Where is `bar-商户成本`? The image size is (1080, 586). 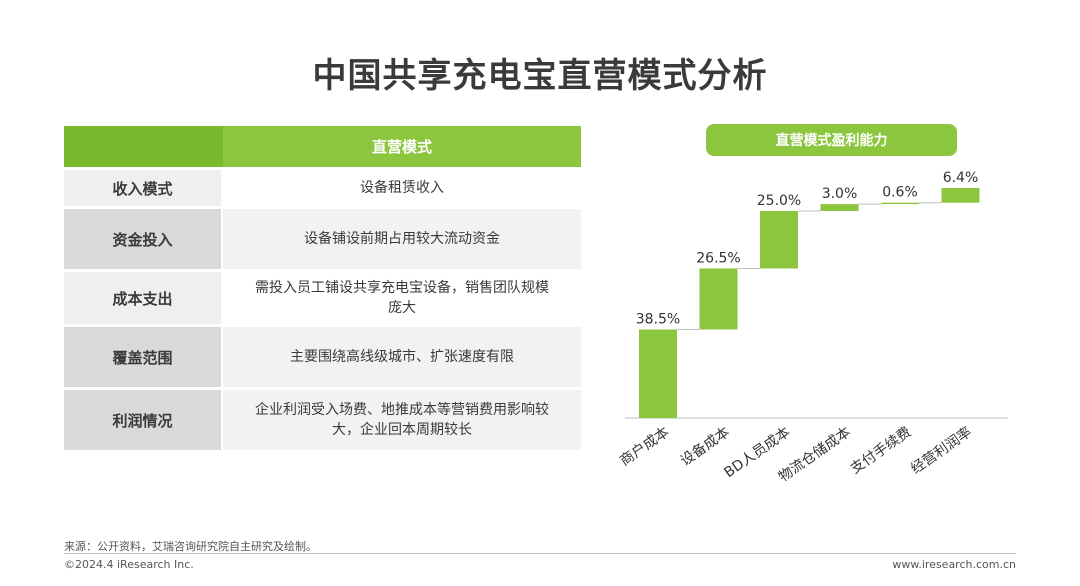
bar-商户成本 is located at coordinates (658, 373).